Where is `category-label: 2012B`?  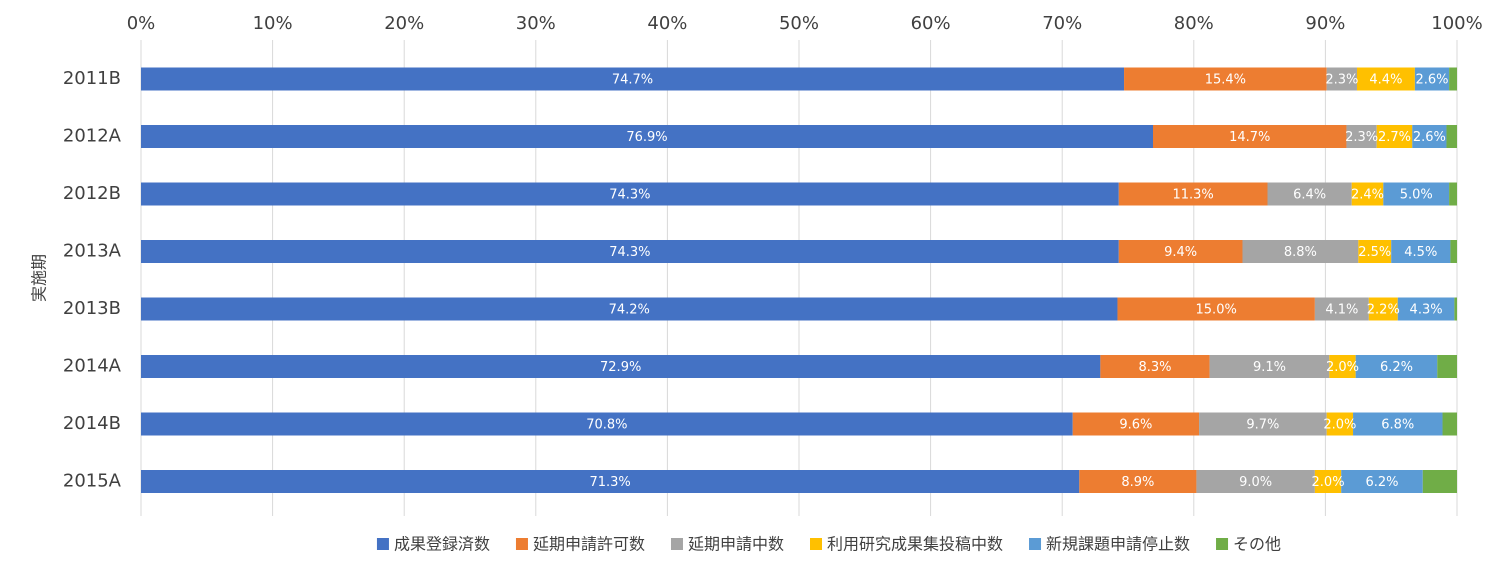
category-label: 2012B is located at coordinates (92, 193).